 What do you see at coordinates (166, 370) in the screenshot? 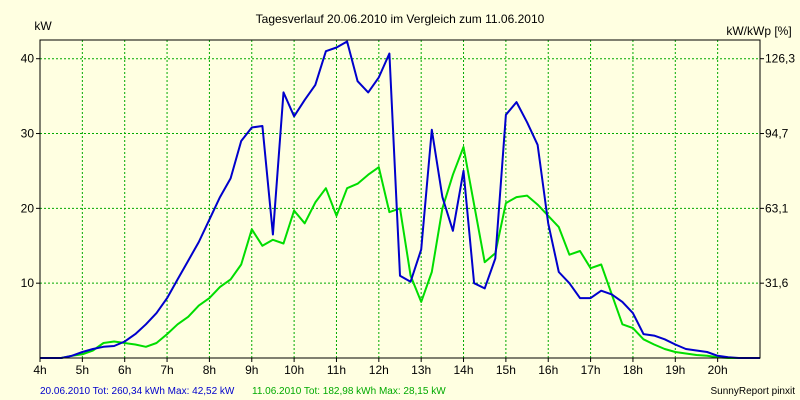
I see `x-tick-label: 7h` at bounding box center [166, 370].